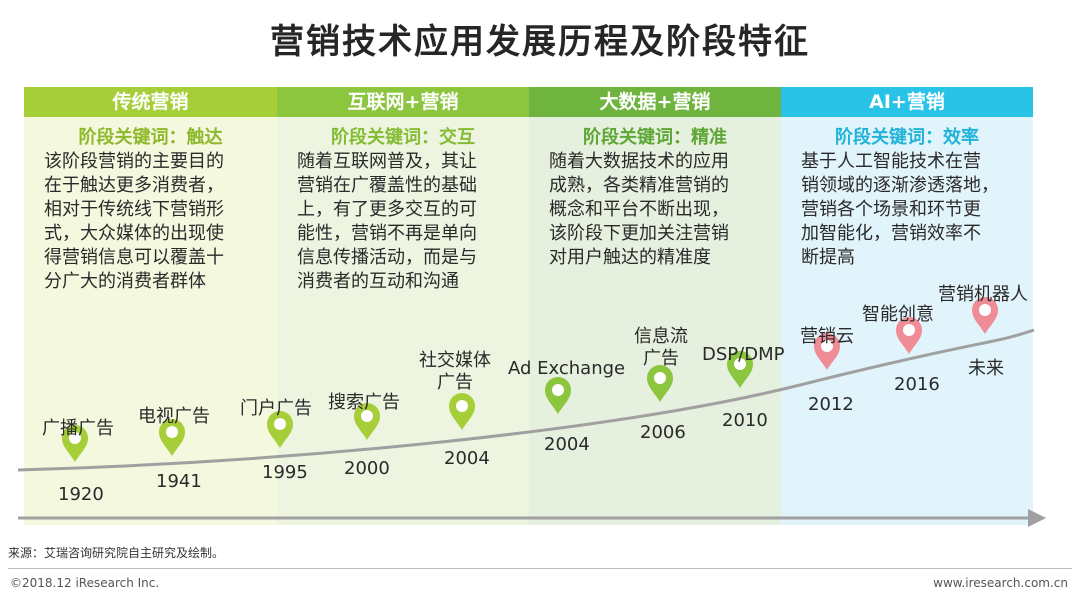 Image resolution: width=1080 pixels, height=608 pixels. Describe the element at coordinates (403, 137) in the screenshot. I see `stage-keyword: 阶段关键词：交互` at that location.